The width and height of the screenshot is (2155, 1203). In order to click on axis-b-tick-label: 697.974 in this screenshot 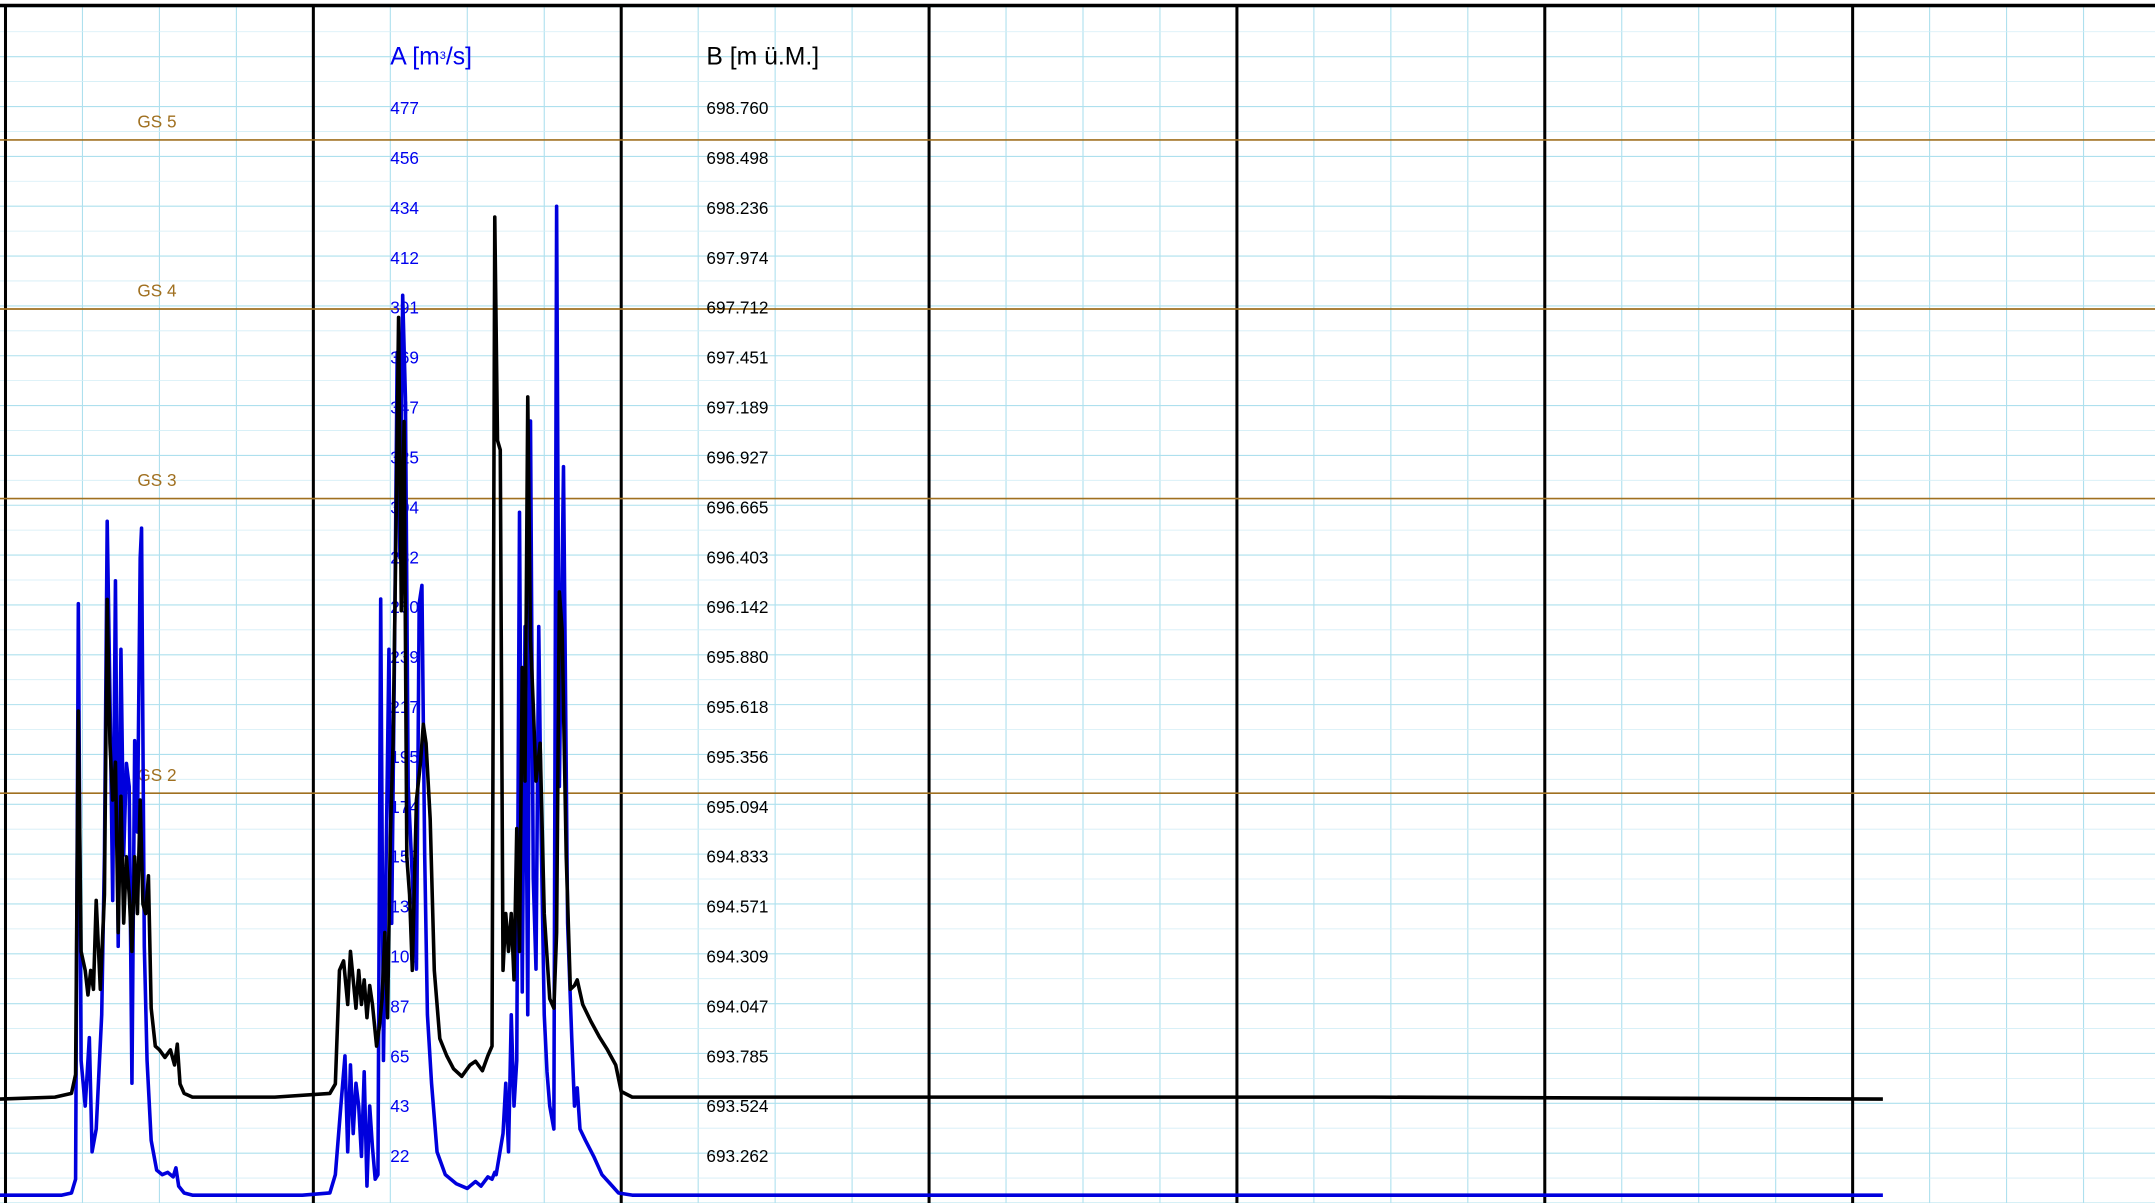, I will do `click(737, 258)`.